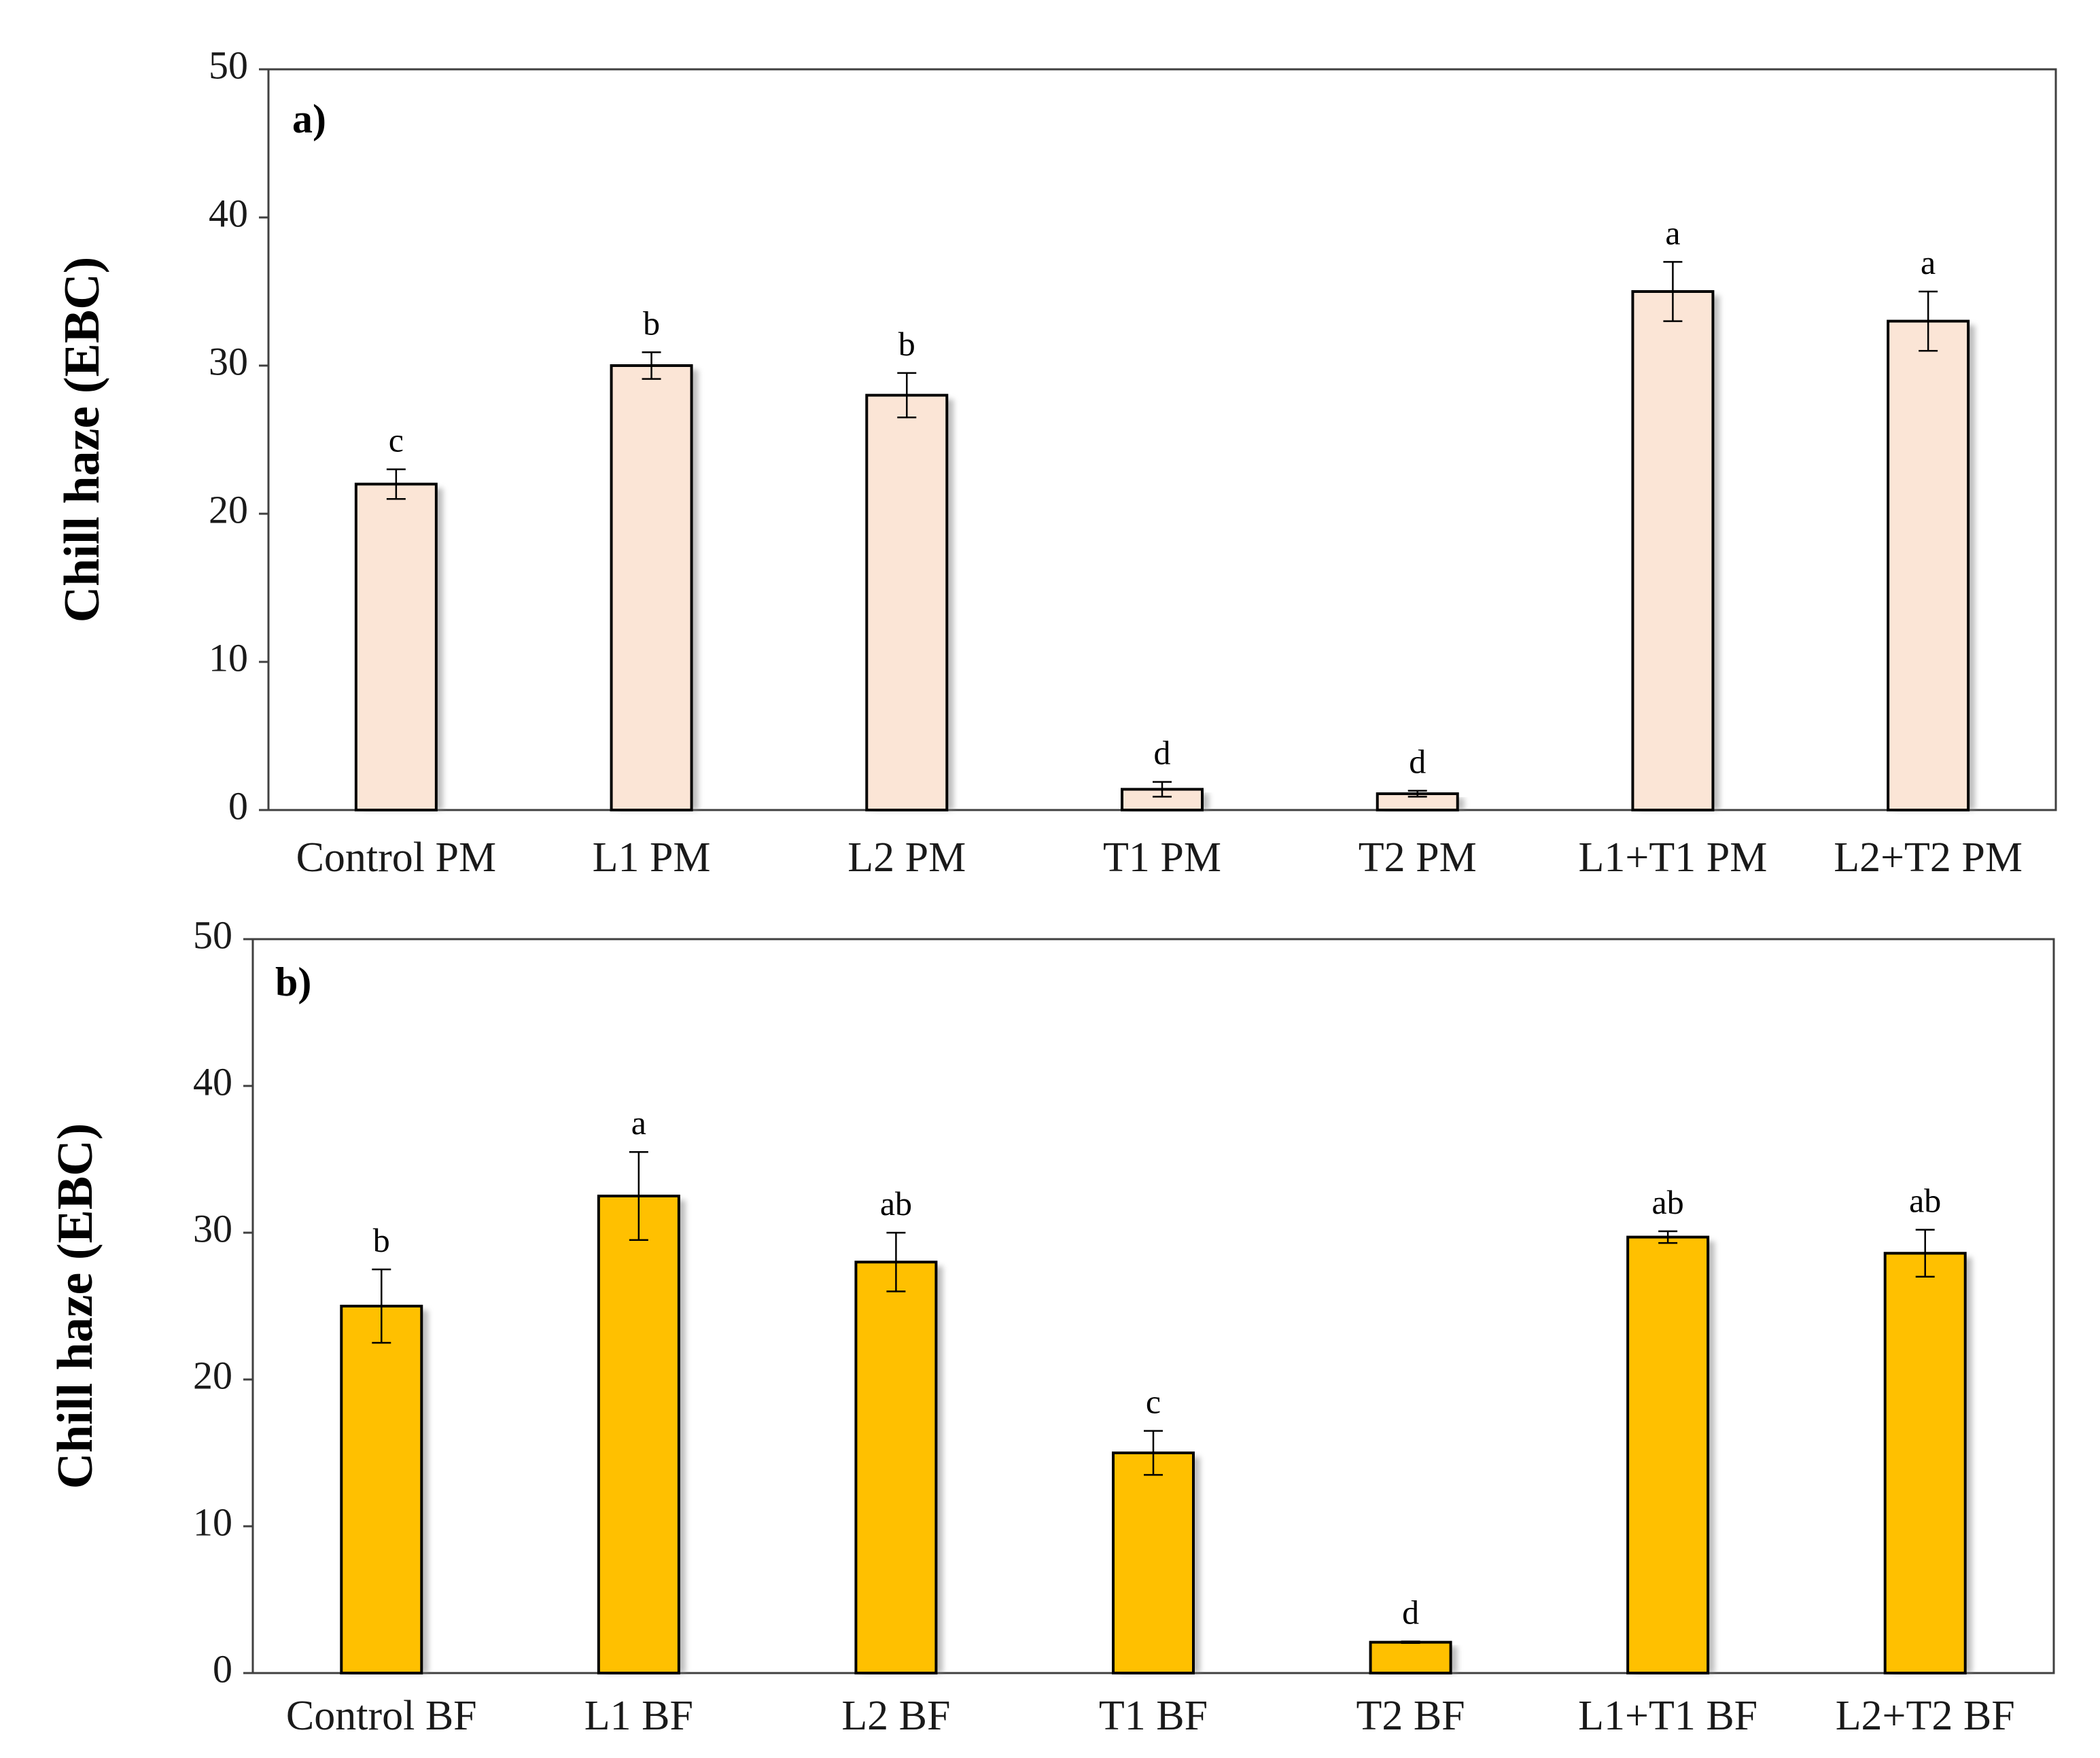 The height and width of the screenshot is (1758, 2100). I want to click on x-tick-label: L2 PM, so click(907, 857).